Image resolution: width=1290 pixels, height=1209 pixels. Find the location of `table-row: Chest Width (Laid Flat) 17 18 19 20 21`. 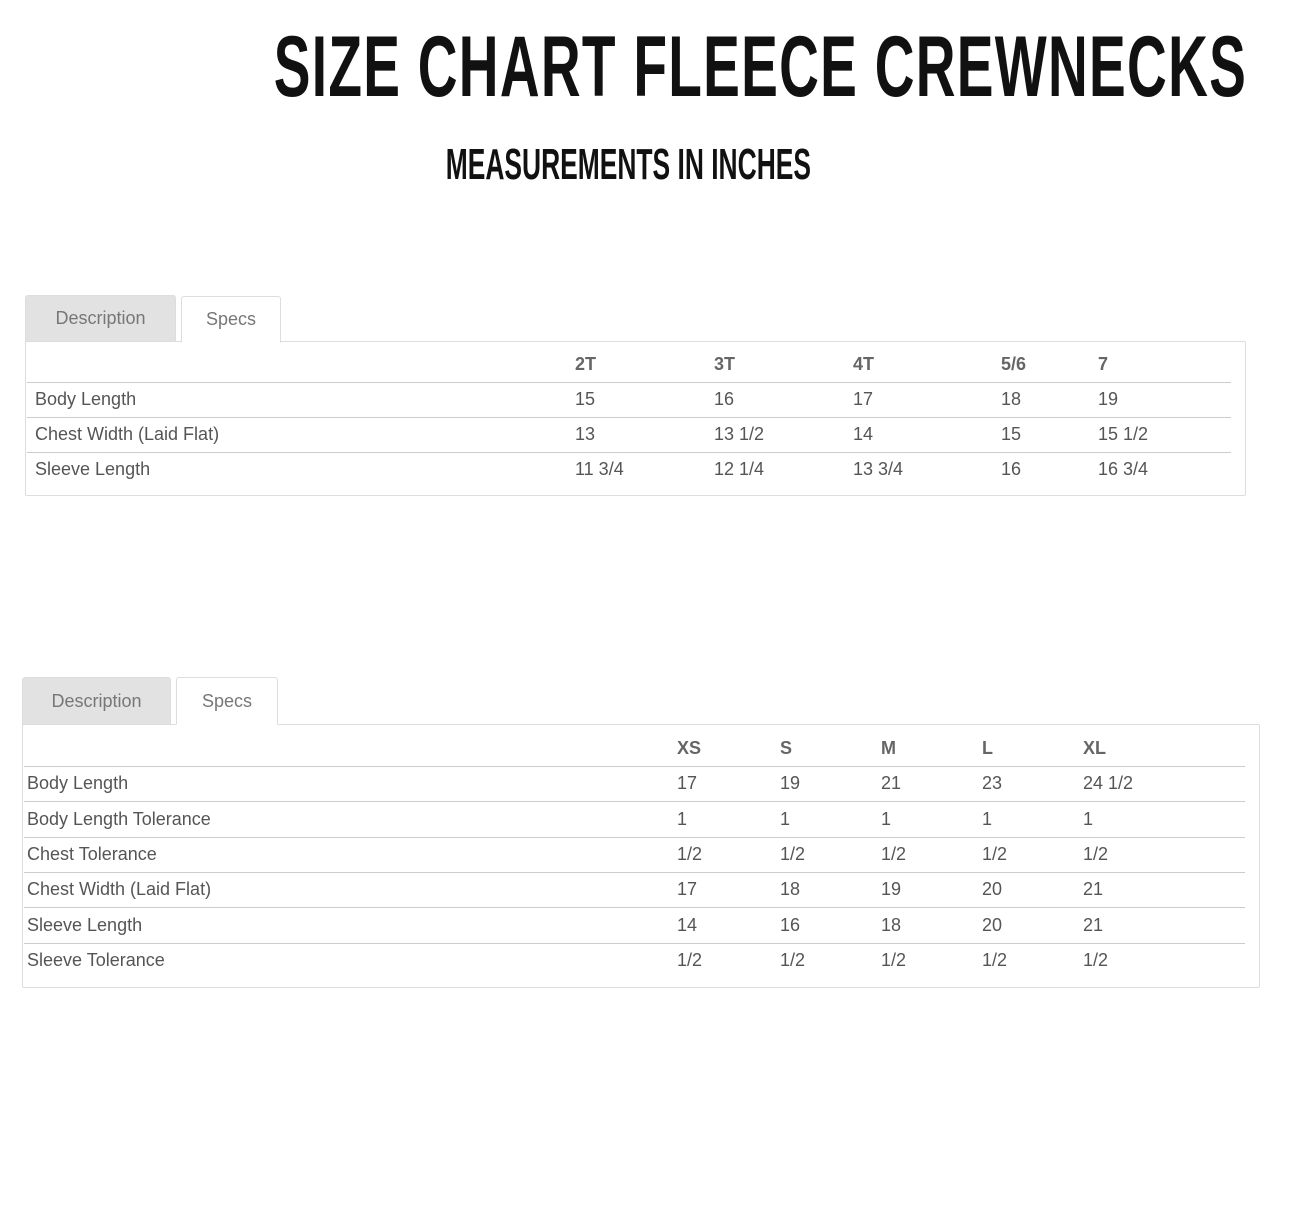

table-row: Chest Width (Laid Flat) 17 18 19 20 21 is located at coordinates (634, 890).